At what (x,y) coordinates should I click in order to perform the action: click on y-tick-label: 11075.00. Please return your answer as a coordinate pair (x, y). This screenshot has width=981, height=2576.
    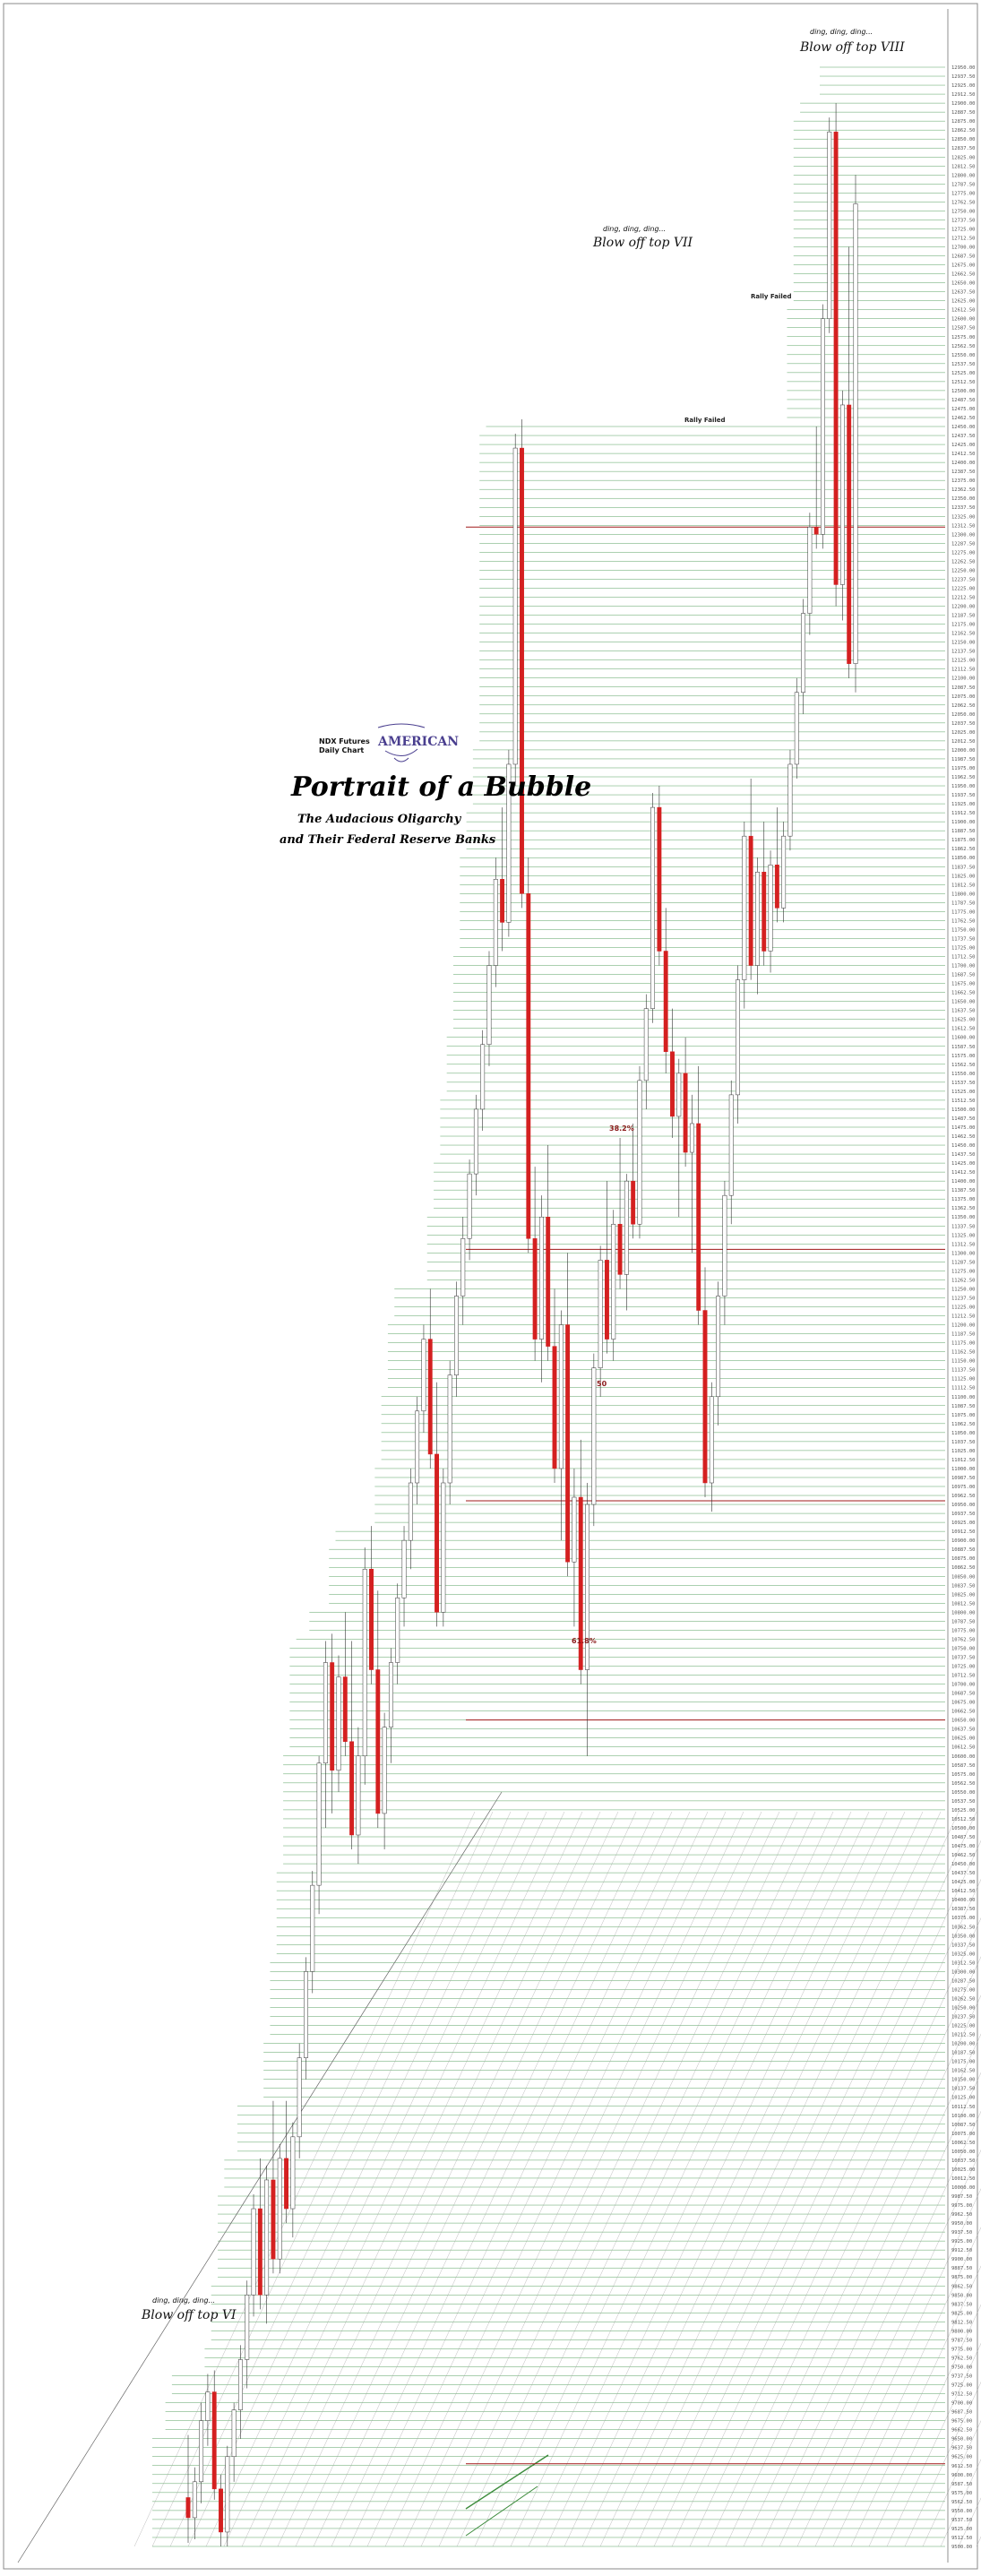
    Looking at the image, I should click on (963, 1415).